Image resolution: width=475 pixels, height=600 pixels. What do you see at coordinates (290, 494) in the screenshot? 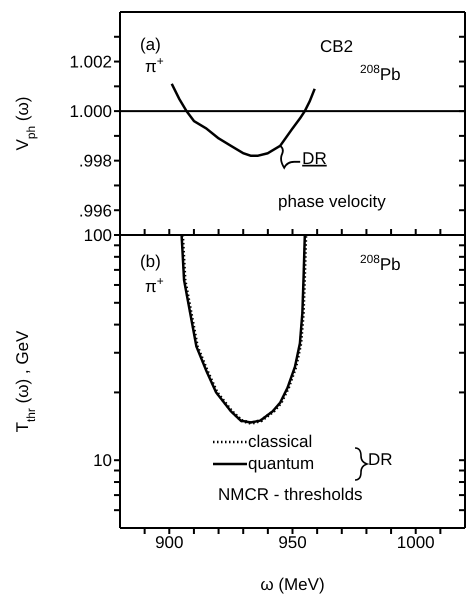
I see `annotation: NMCR - thresholds` at bounding box center [290, 494].